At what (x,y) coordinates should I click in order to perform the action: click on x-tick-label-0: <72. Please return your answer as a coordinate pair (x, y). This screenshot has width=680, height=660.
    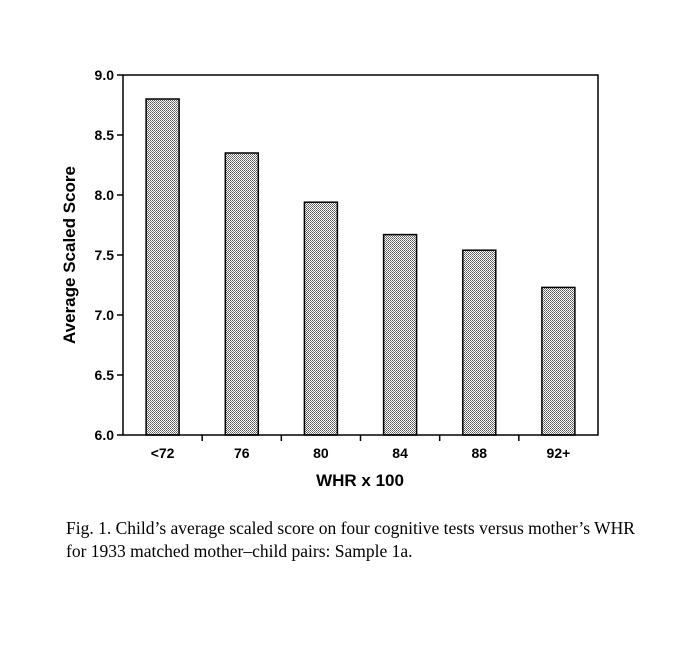
    Looking at the image, I should click on (163, 453).